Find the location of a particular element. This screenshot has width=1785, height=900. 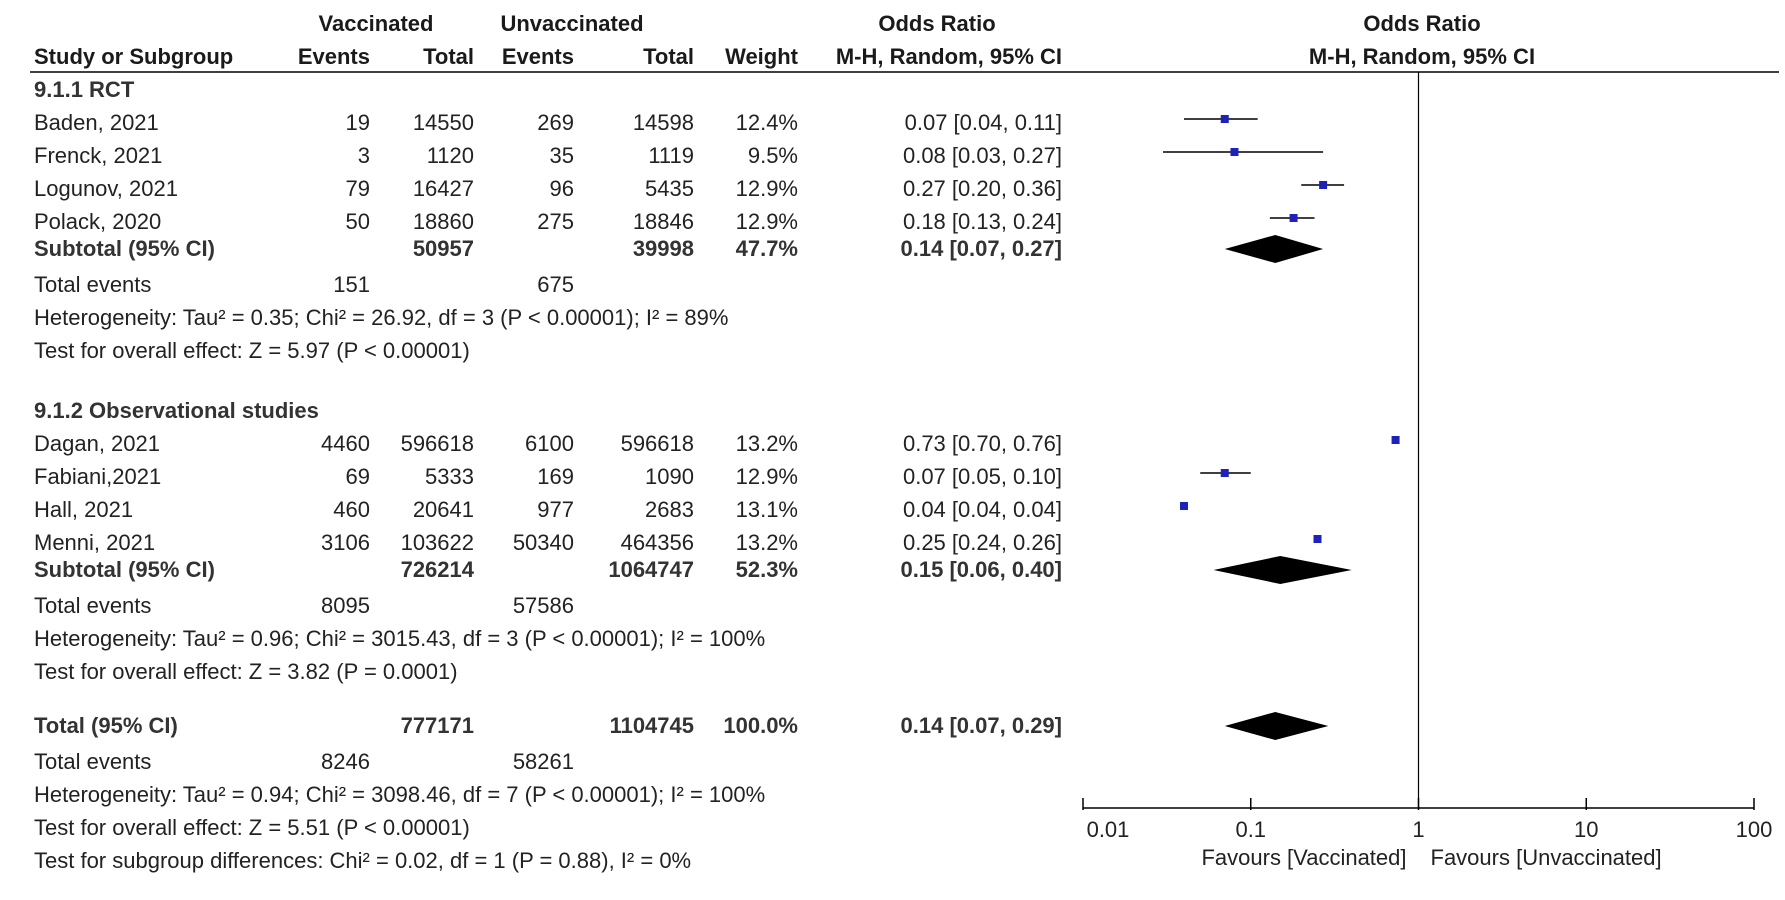

total-weight: 100.0% is located at coordinates (760, 725).